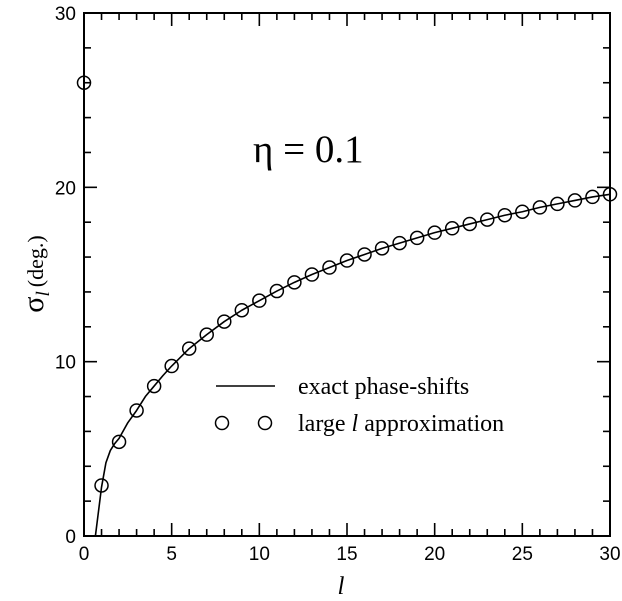 The height and width of the screenshot is (601, 622). What do you see at coordinates (259, 554) in the screenshot?
I see `x-tick-label: 10` at bounding box center [259, 554].